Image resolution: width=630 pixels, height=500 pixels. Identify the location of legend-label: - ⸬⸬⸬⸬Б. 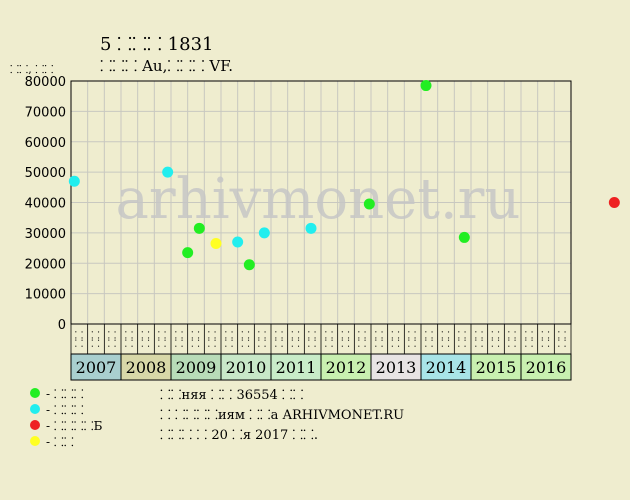
(74, 425).